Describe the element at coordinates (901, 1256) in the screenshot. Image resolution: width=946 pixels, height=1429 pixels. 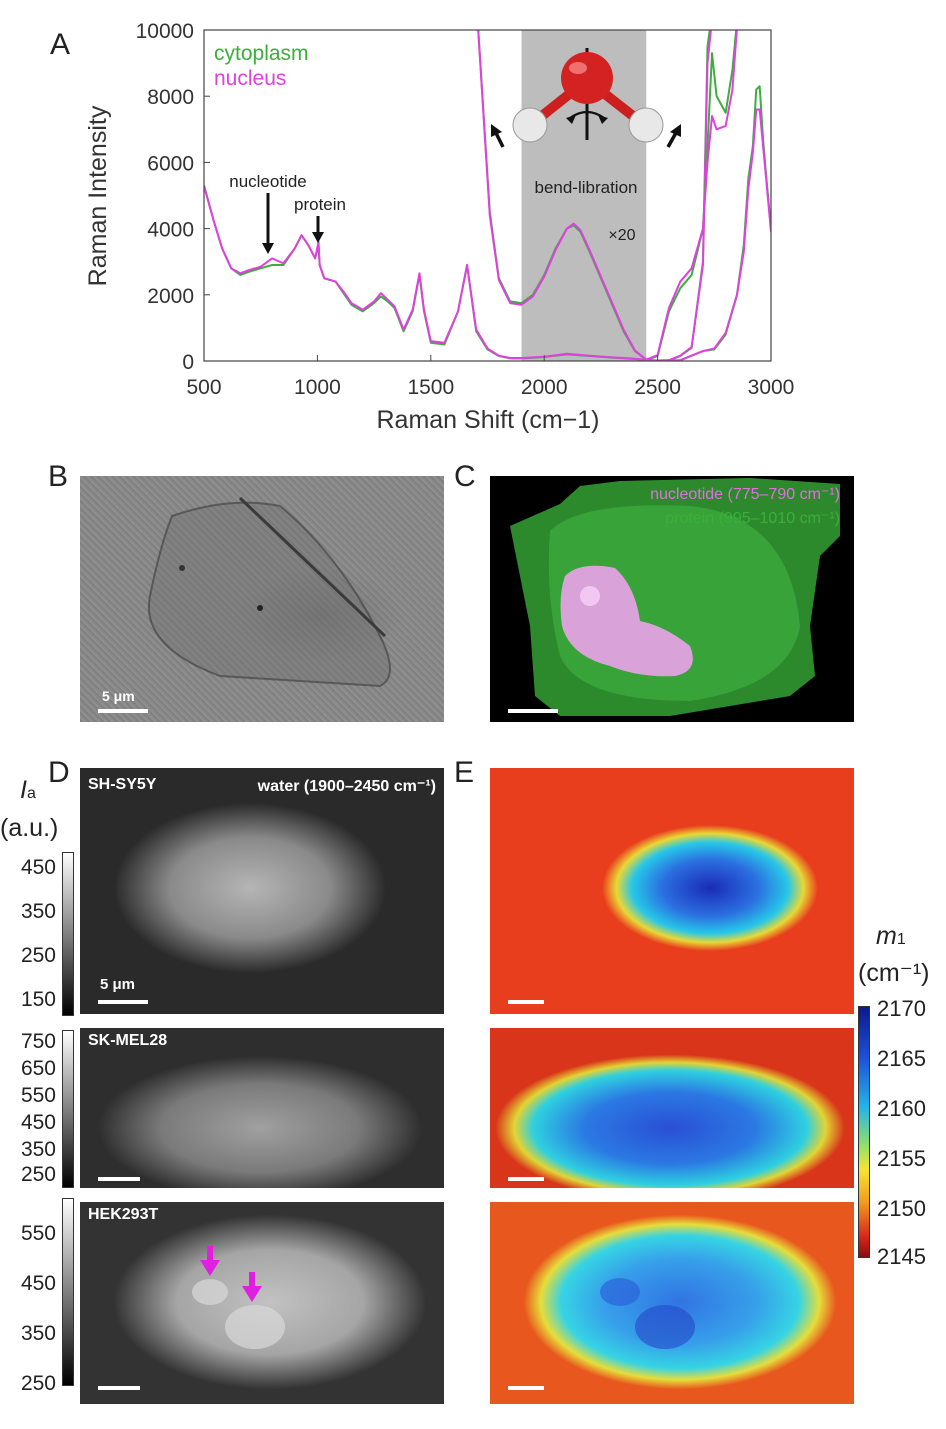
I see `colorbar-e-tick: 2145` at that location.